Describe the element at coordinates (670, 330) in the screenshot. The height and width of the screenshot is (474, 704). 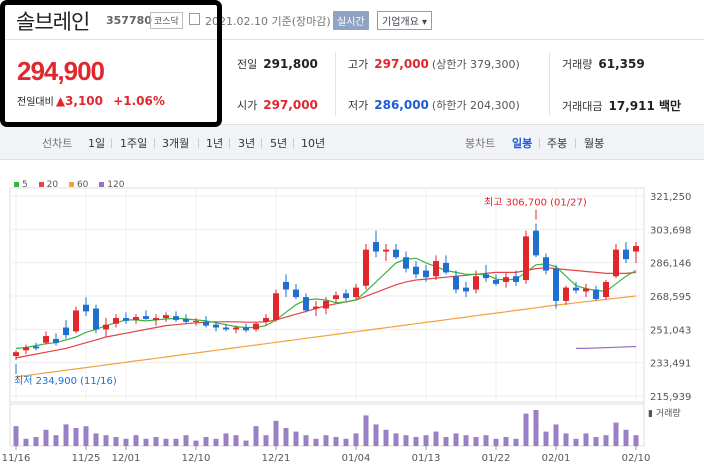
I see `y-tick-label: 251,043` at that location.